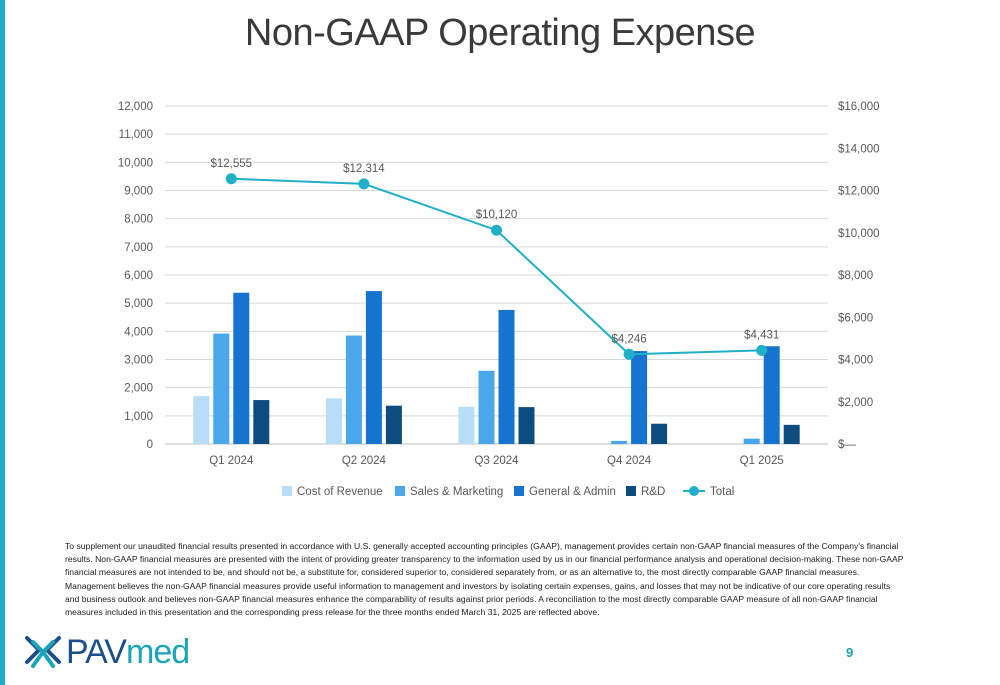 This screenshot has height=685, width=1000. Describe the element at coordinates (722, 492) in the screenshot. I see `legend-label: Total` at that location.